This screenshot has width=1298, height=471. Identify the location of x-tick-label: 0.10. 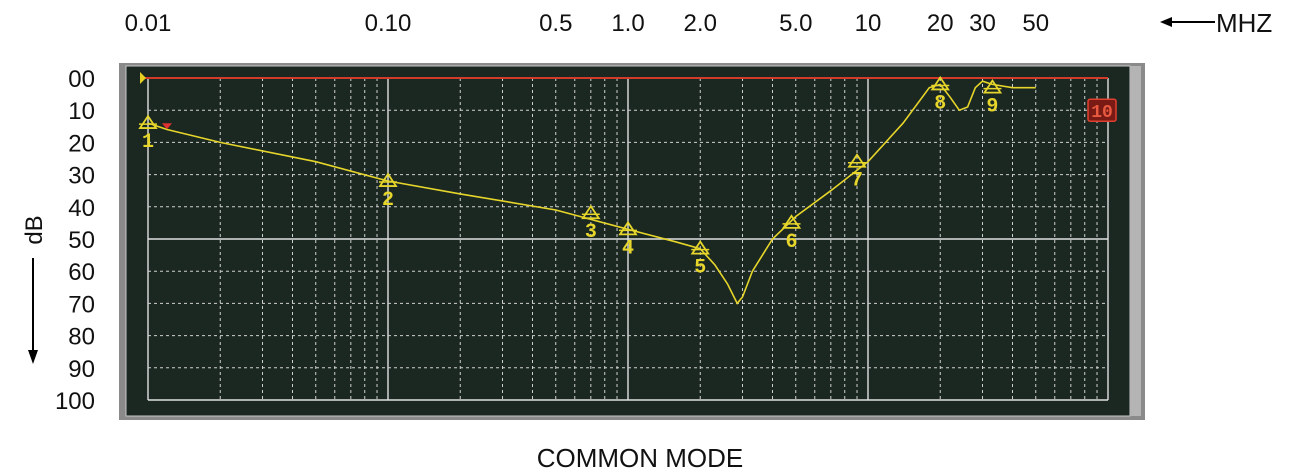
(388, 23).